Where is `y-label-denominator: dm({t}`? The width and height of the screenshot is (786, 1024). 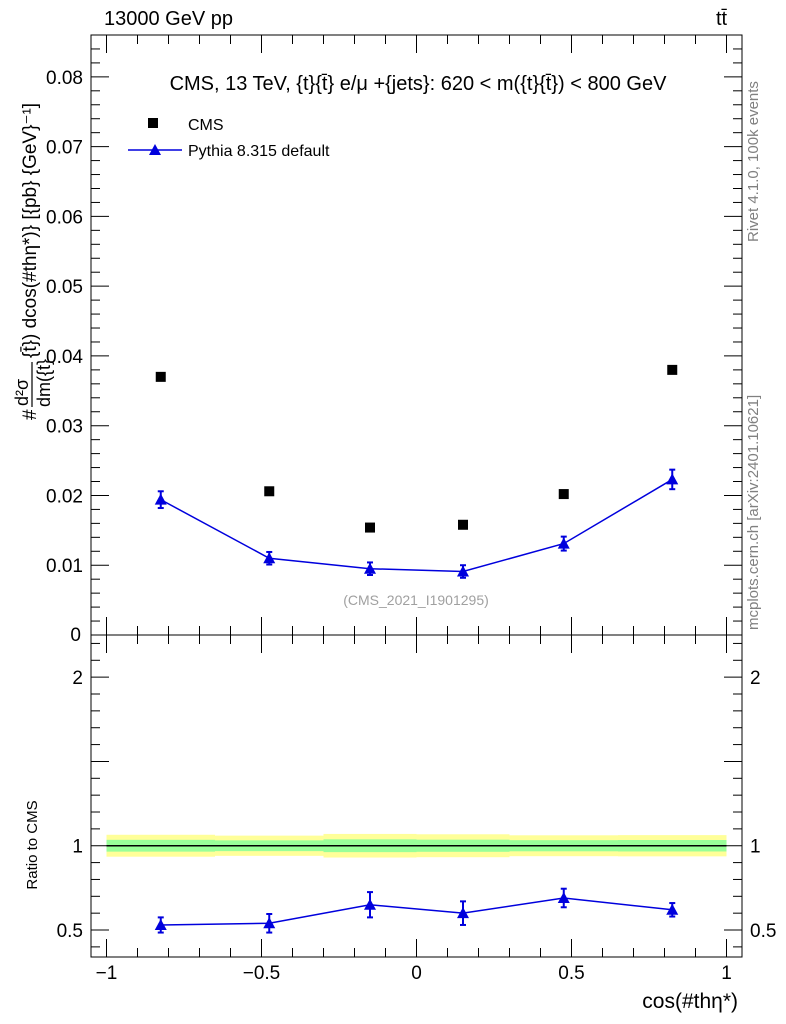 y-label-denominator: dm({t} is located at coordinates (44, 383).